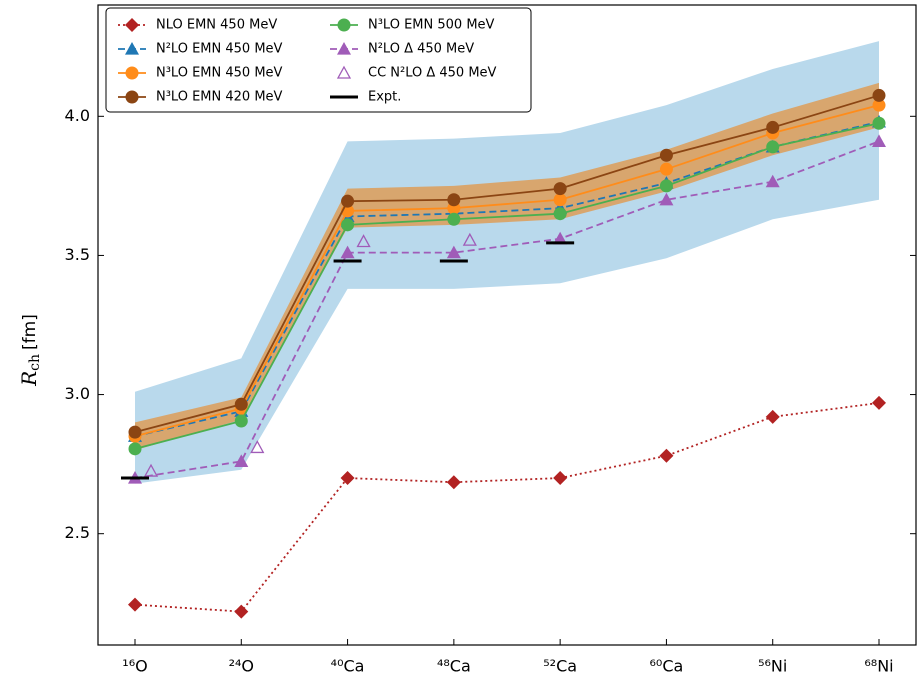  Describe the element at coordinates (216, 25) in the screenshot. I see `legend-label: NLO EMN 450 MeV` at that location.